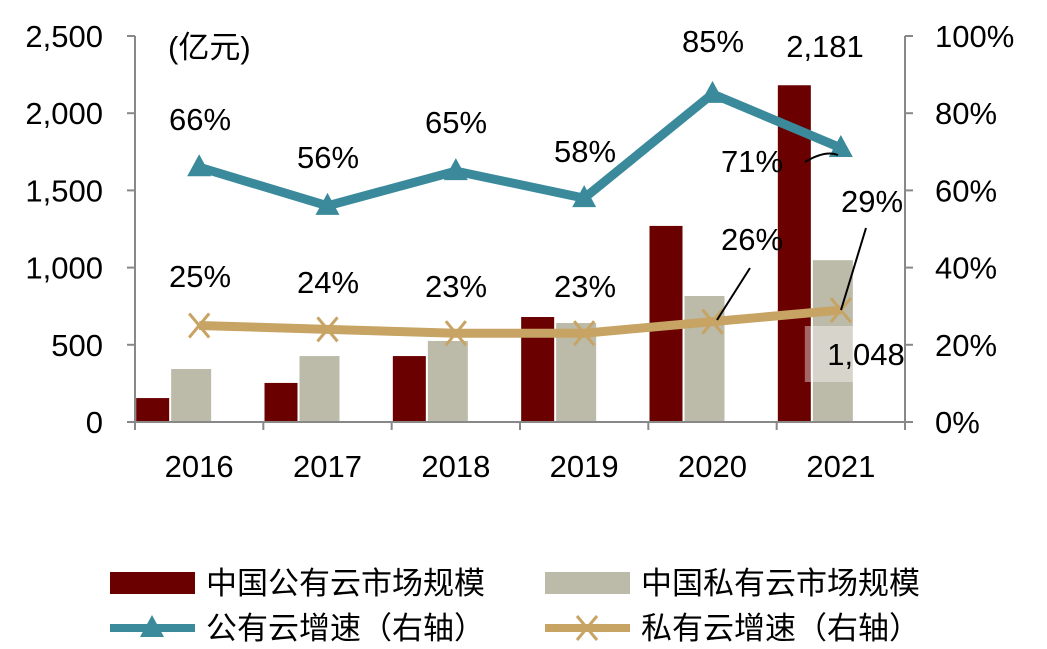 The image size is (1047, 649). Describe the element at coordinates (966, 345) in the screenshot. I see `y-right-tick-label: 20%` at that location.